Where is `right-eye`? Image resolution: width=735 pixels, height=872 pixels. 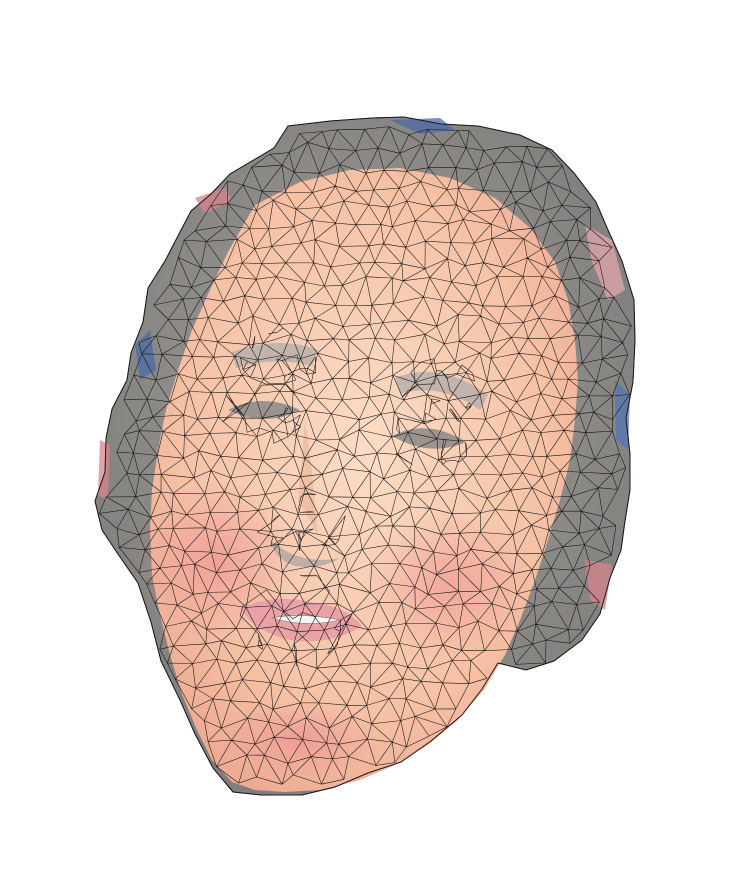 right-eye is located at coordinates (429, 438).